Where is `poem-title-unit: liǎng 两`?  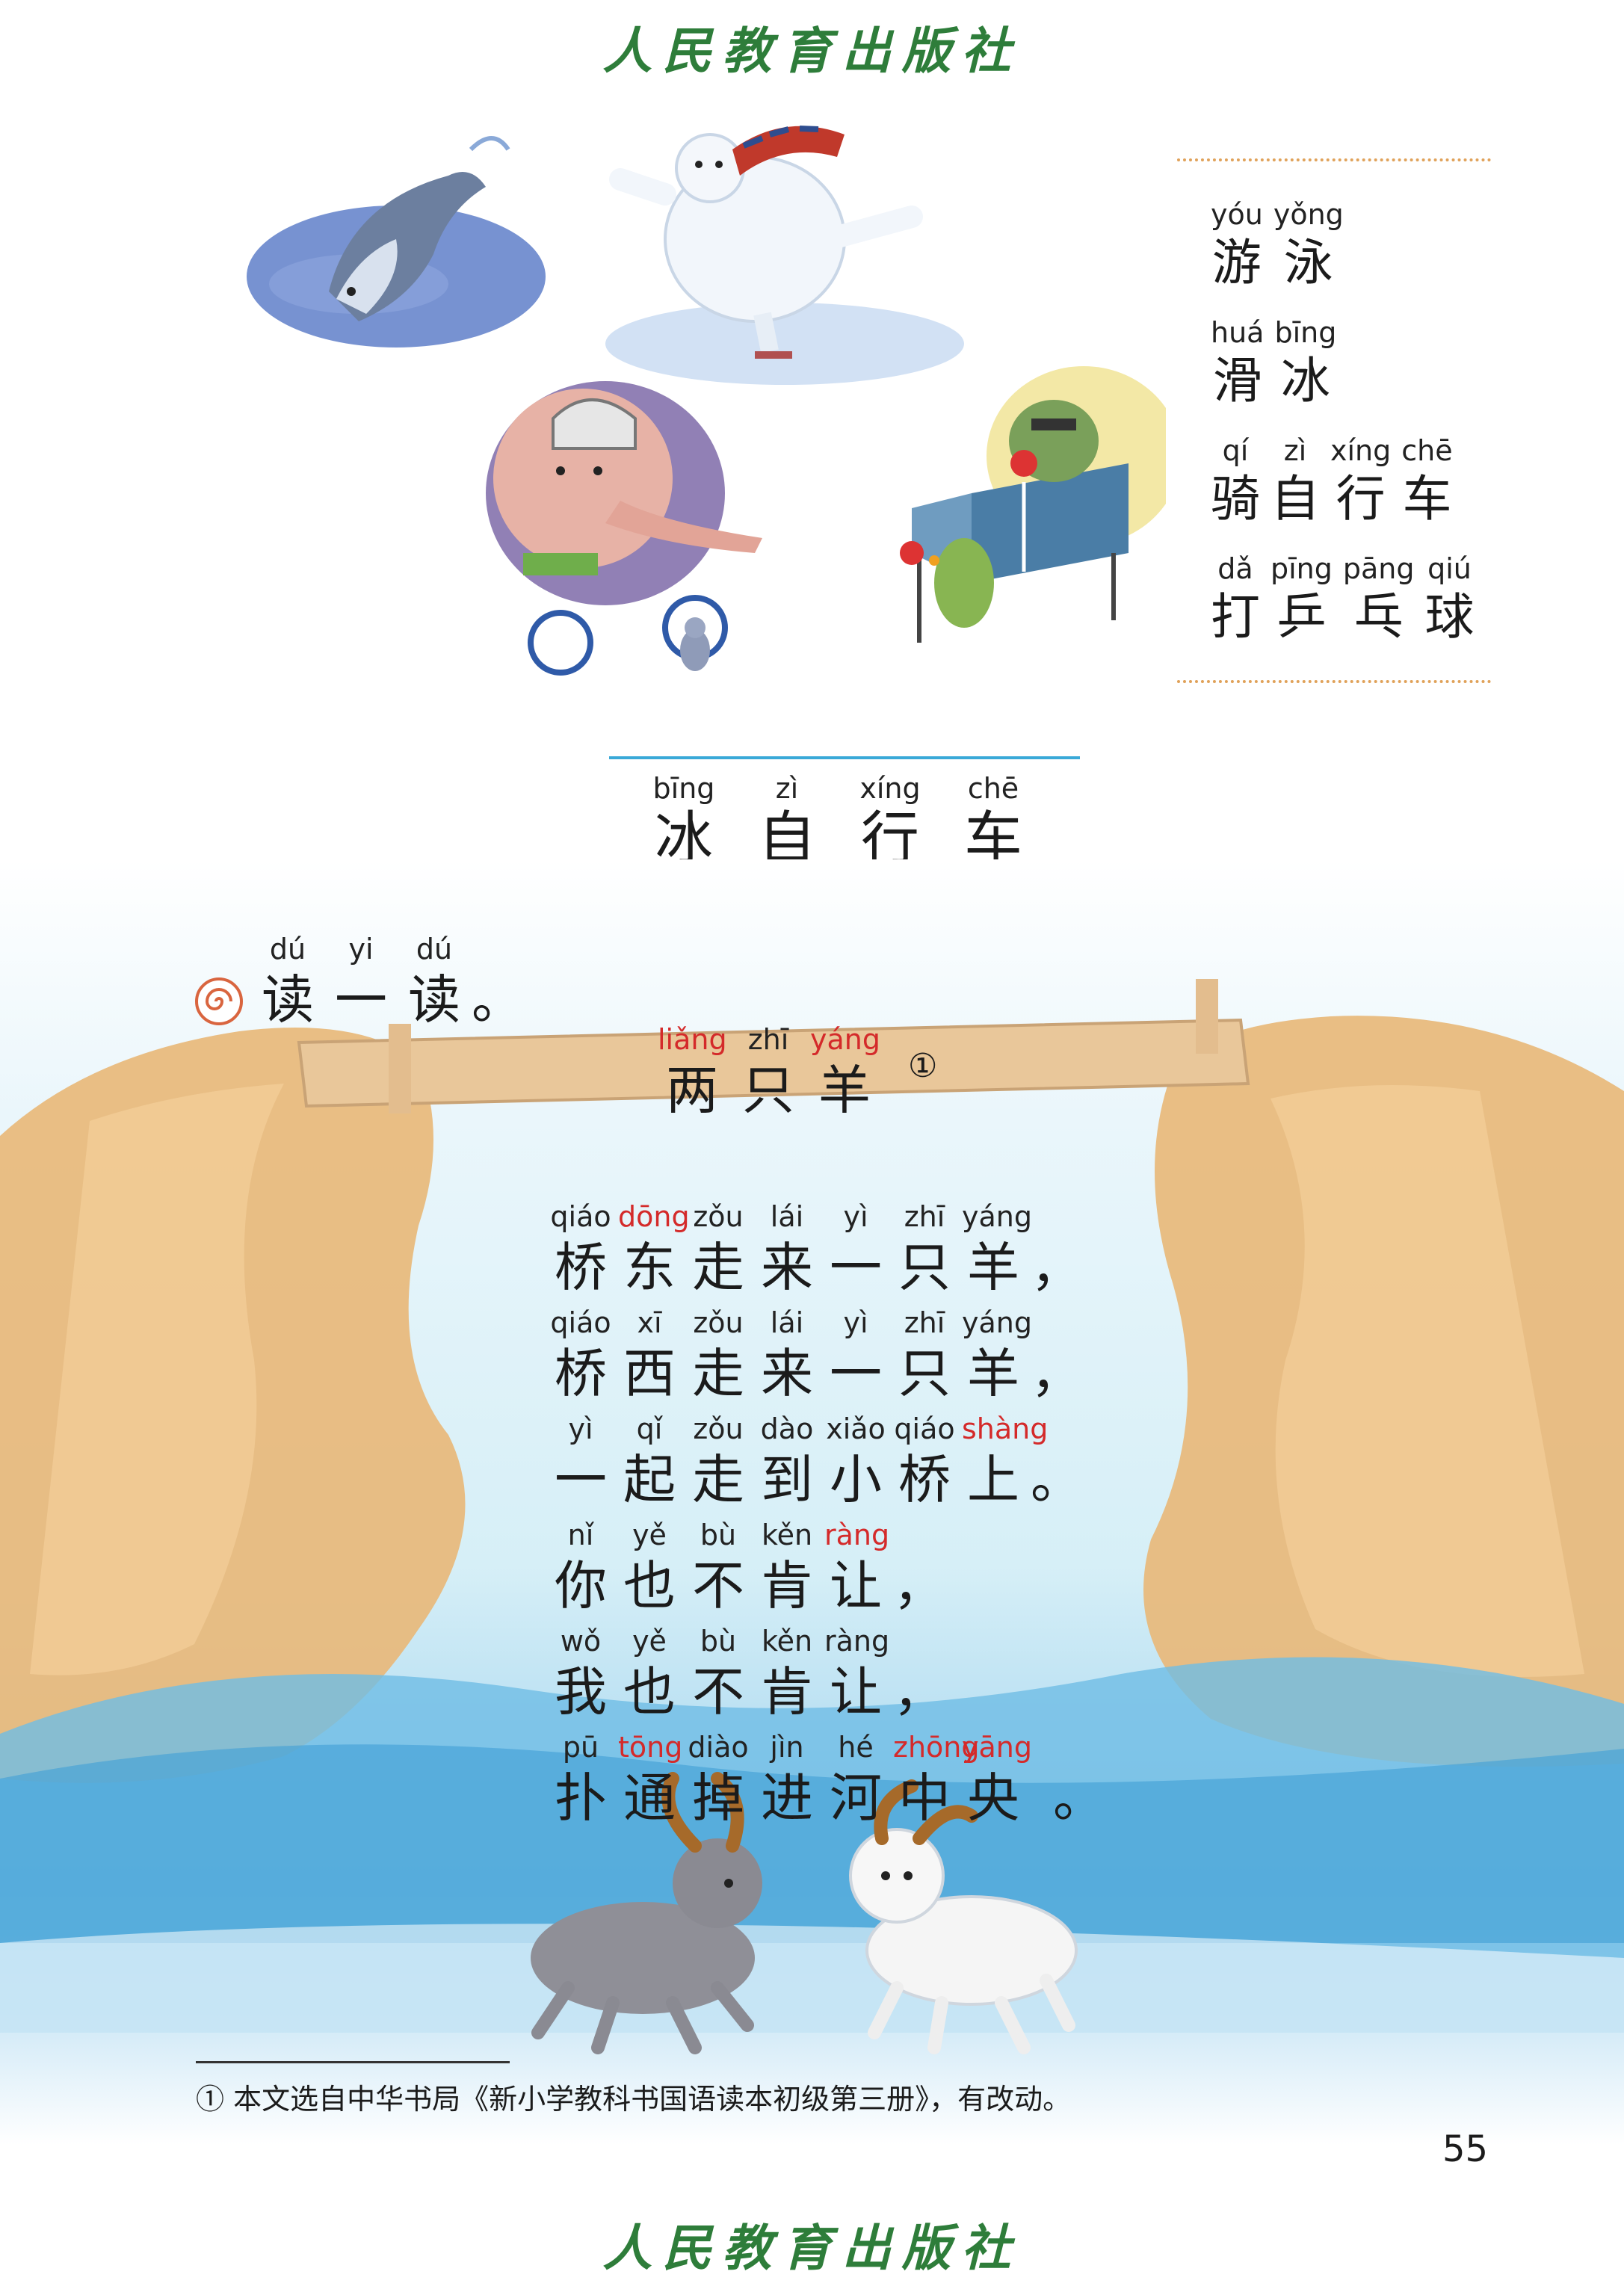
poem-title-unit: liǎng 两 is located at coordinates (692, 1072).